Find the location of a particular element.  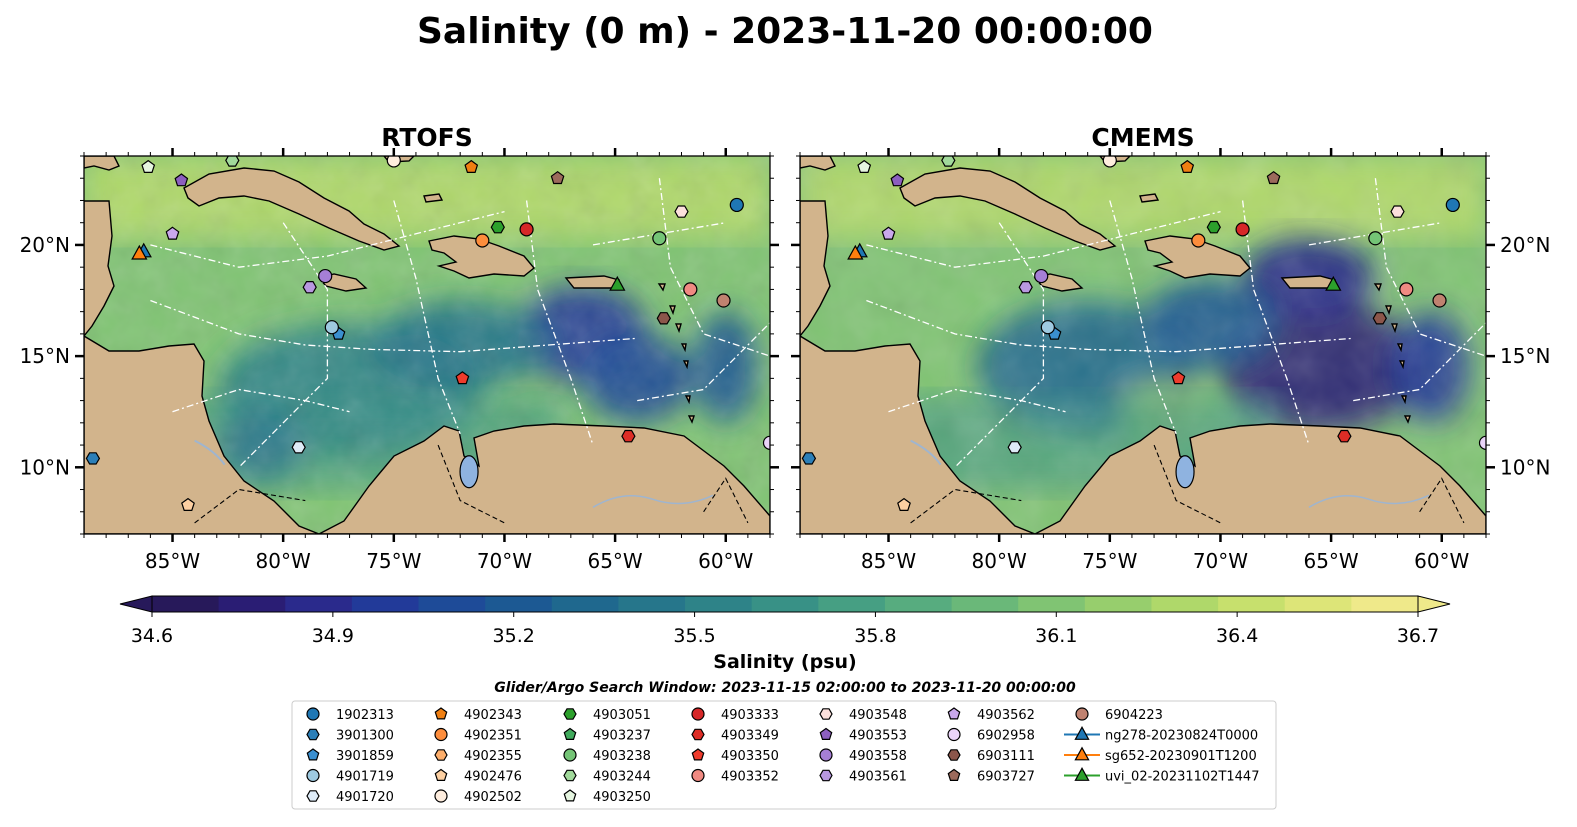

legend-label-4903237: 4903237 is located at coordinates (622, 736).